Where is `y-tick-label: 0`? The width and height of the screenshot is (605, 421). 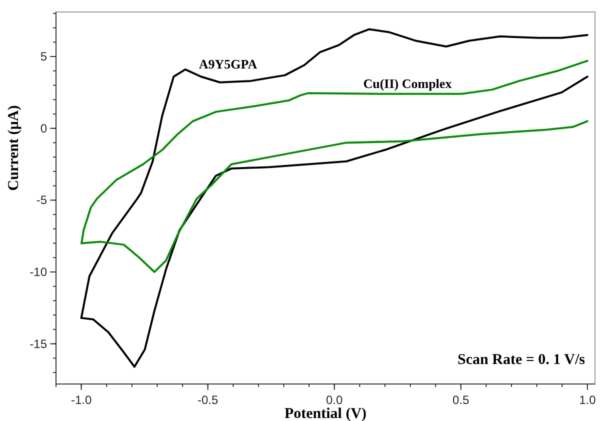
y-tick-label: 0 is located at coordinates (44, 128).